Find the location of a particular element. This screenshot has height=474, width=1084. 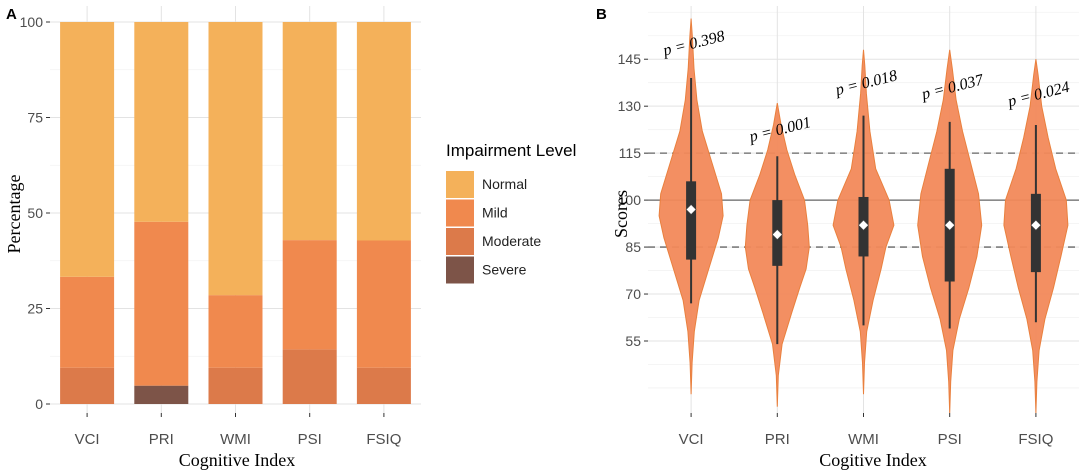

violin-group-pri: p = 0.001 is located at coordinates (778, 255).